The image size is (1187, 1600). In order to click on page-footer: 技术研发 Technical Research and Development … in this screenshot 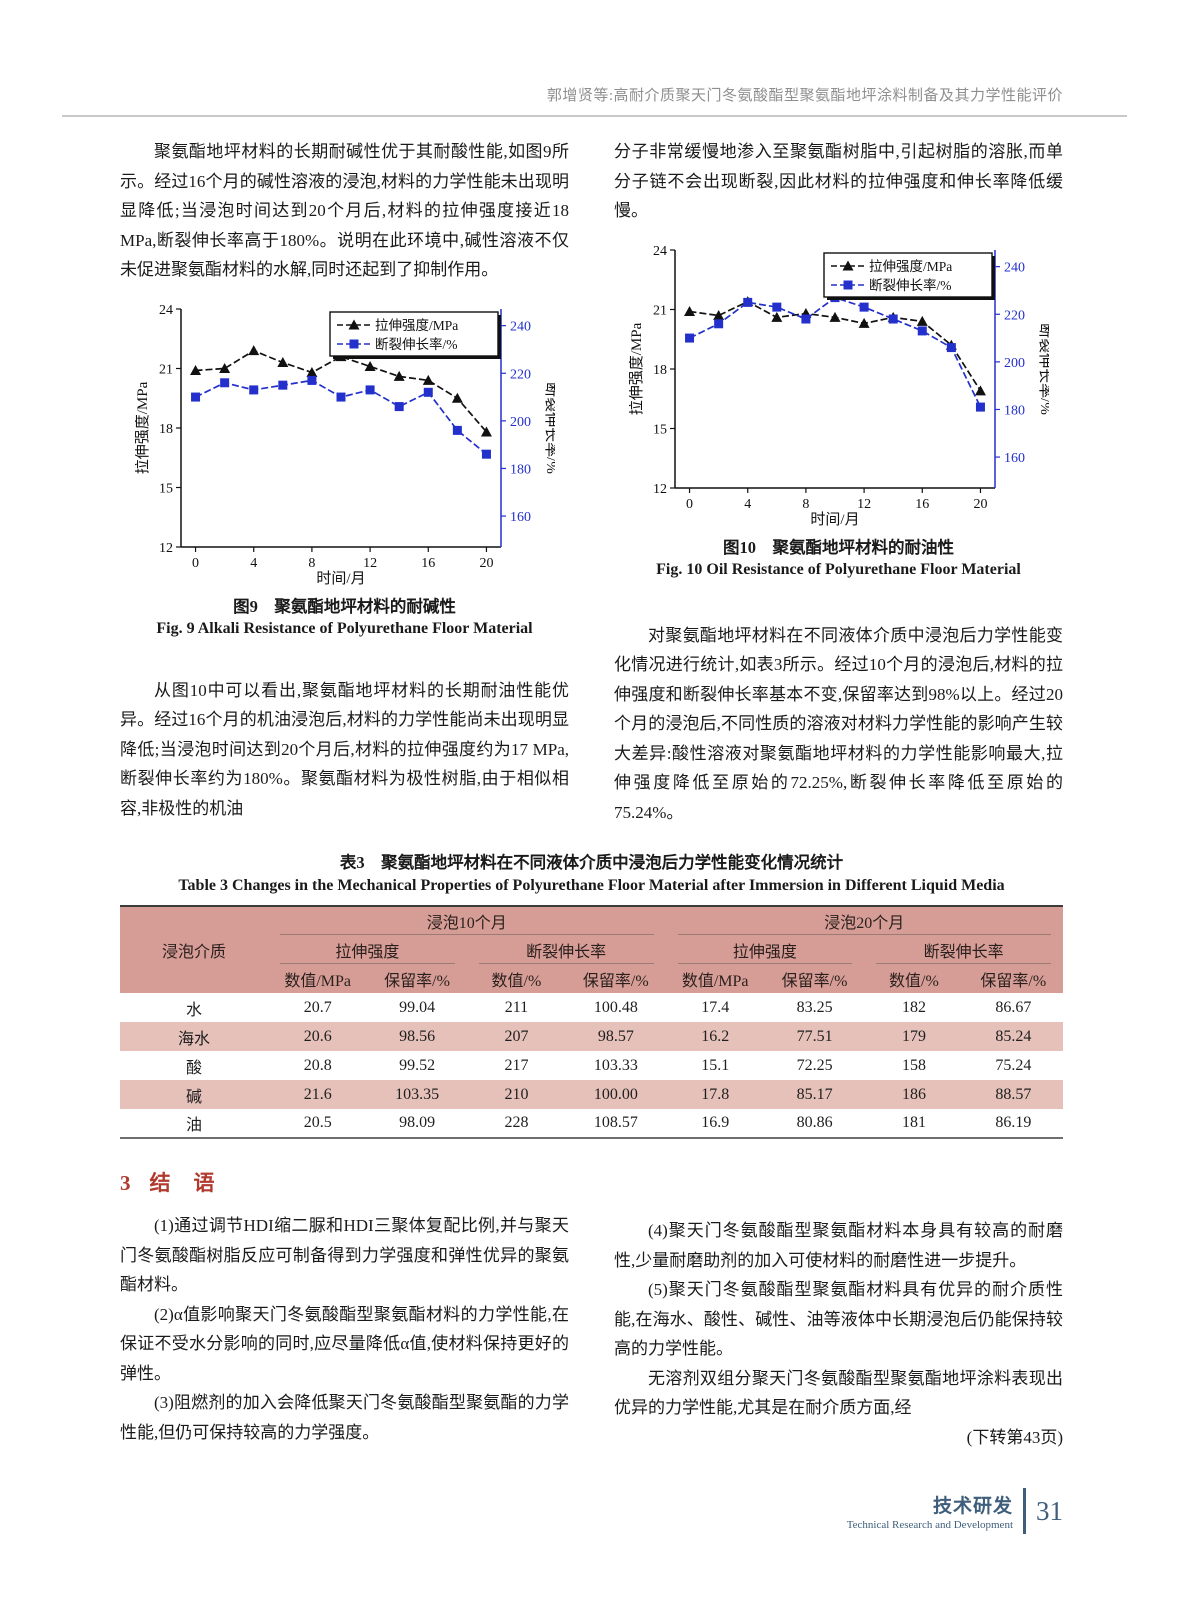, I will do `click(955, 1511)`.